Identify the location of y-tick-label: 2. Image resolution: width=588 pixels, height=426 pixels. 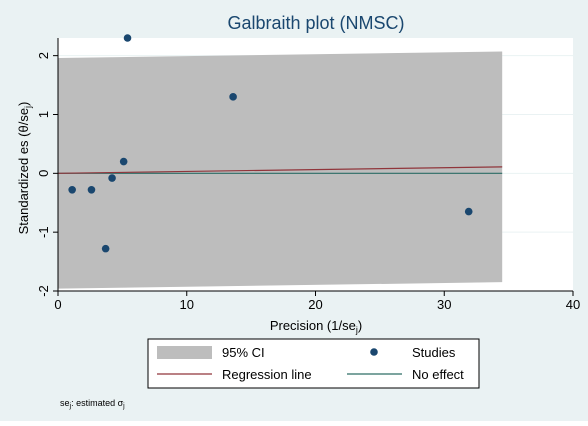
(43, 55).